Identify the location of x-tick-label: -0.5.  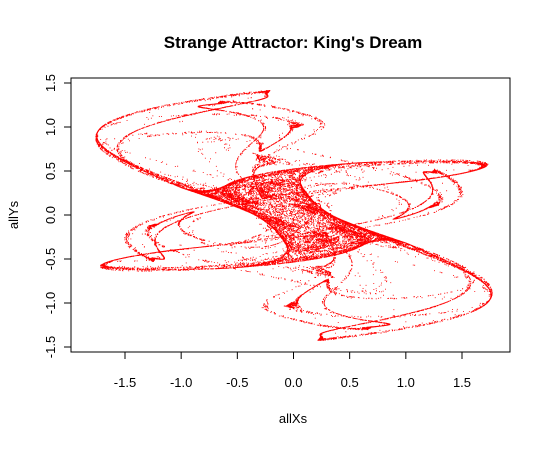
(237, 382).